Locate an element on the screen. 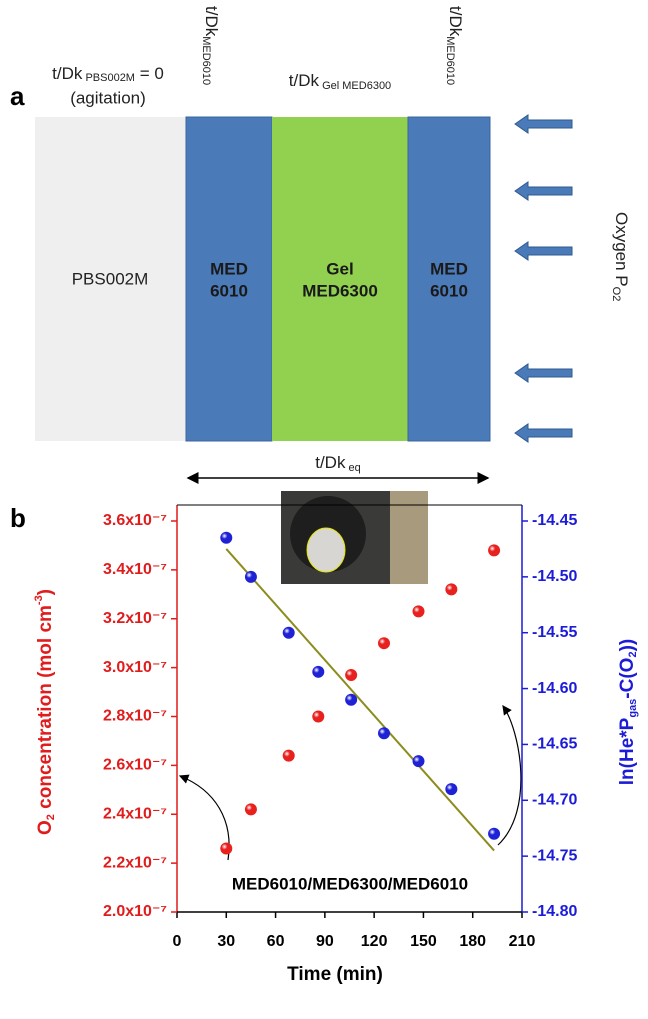 This screenshot has height=1019, width=648. curved-arrow is located at coordinates (509, 775).